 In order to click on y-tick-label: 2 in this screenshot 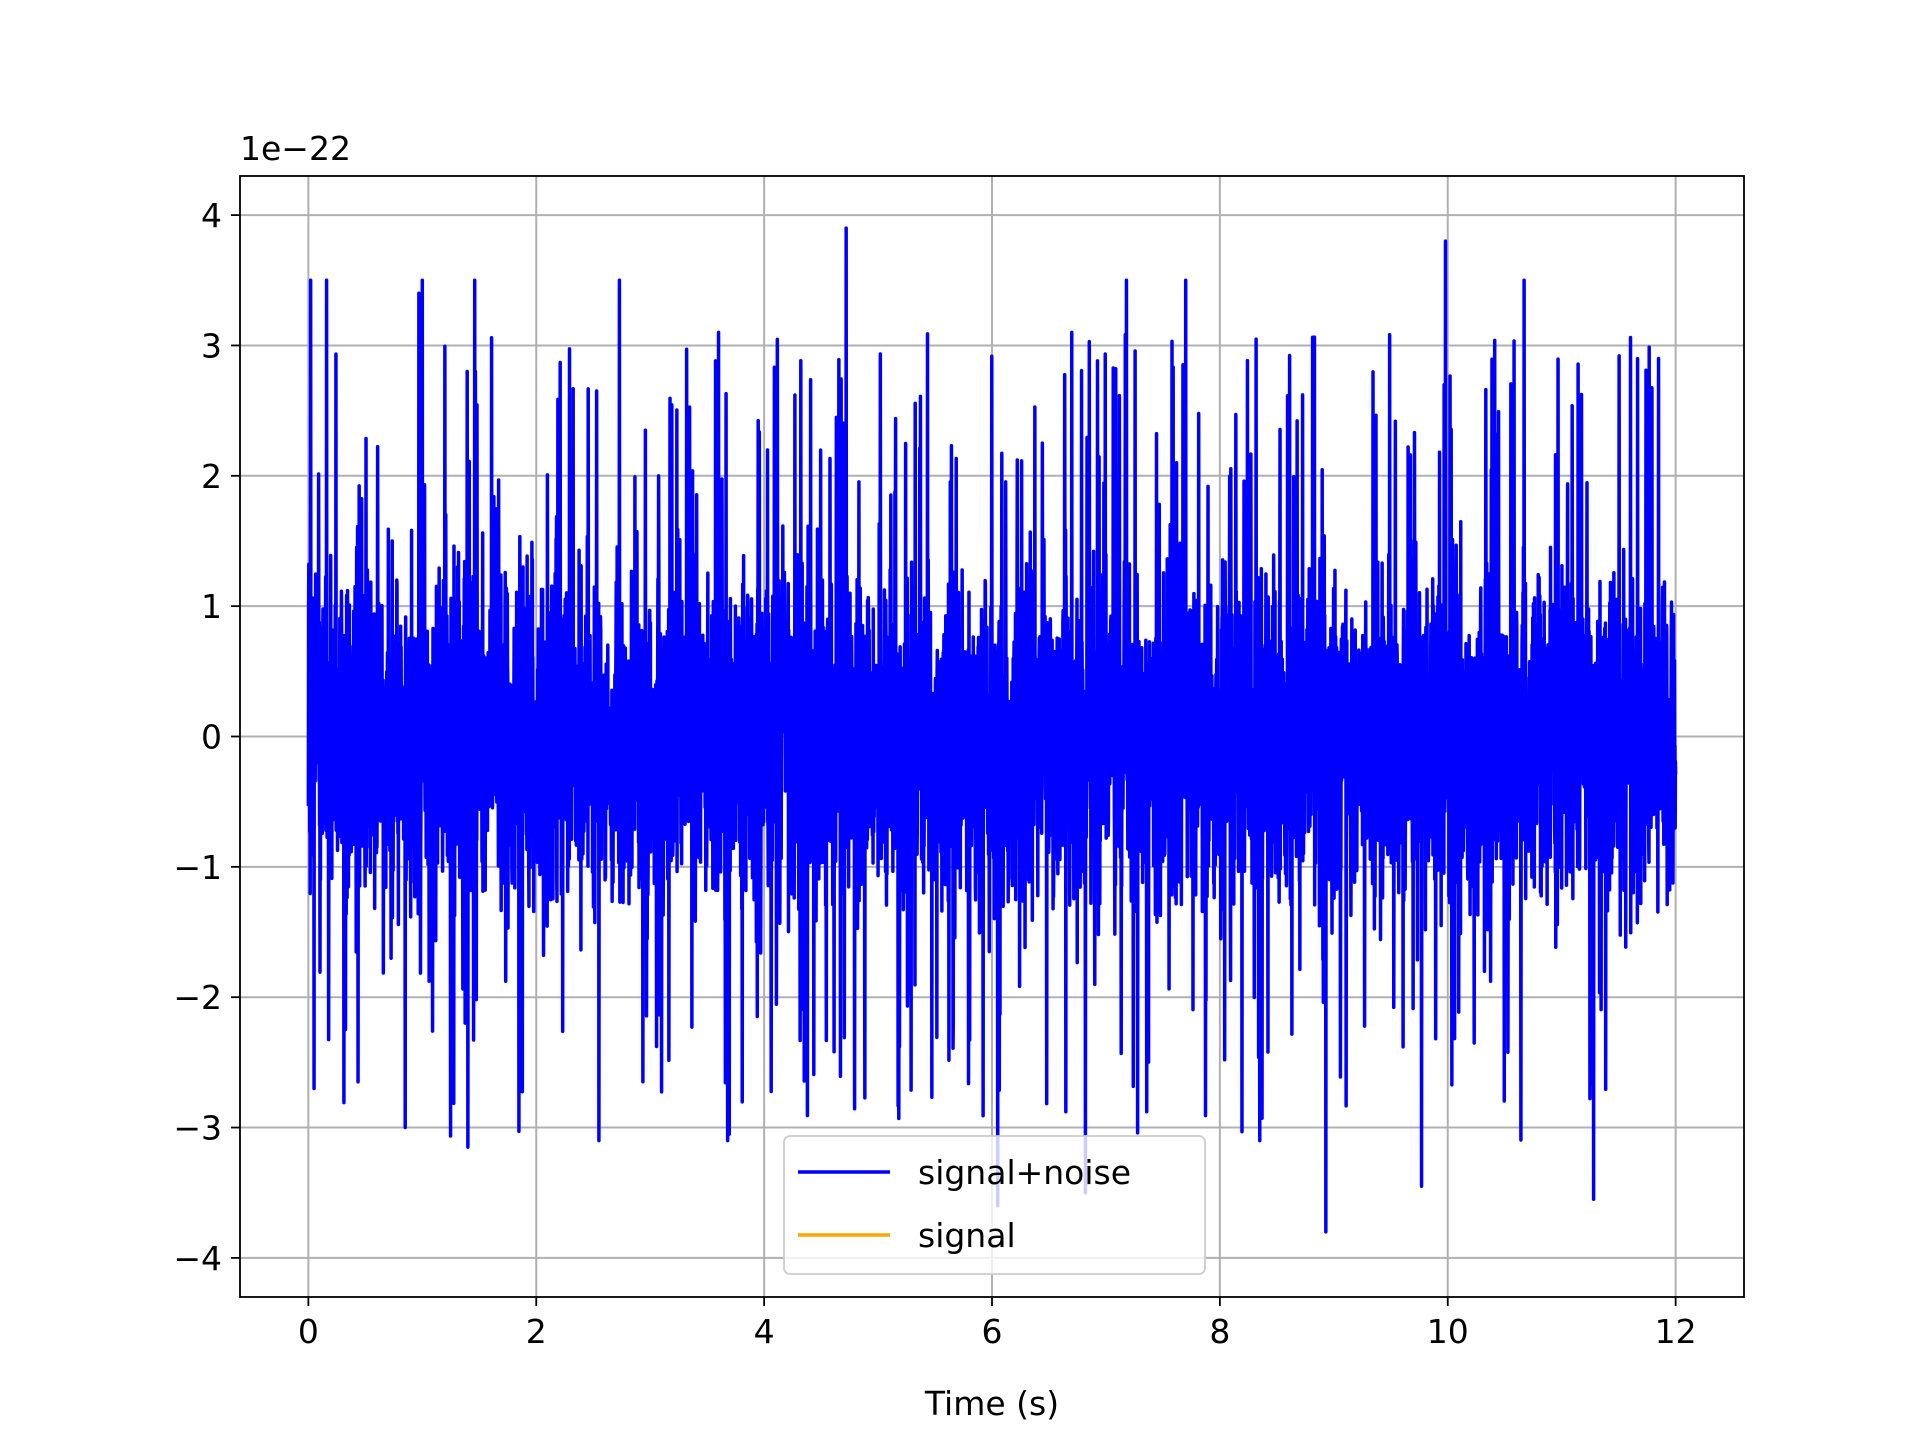, I will do `click(211, 476)`.